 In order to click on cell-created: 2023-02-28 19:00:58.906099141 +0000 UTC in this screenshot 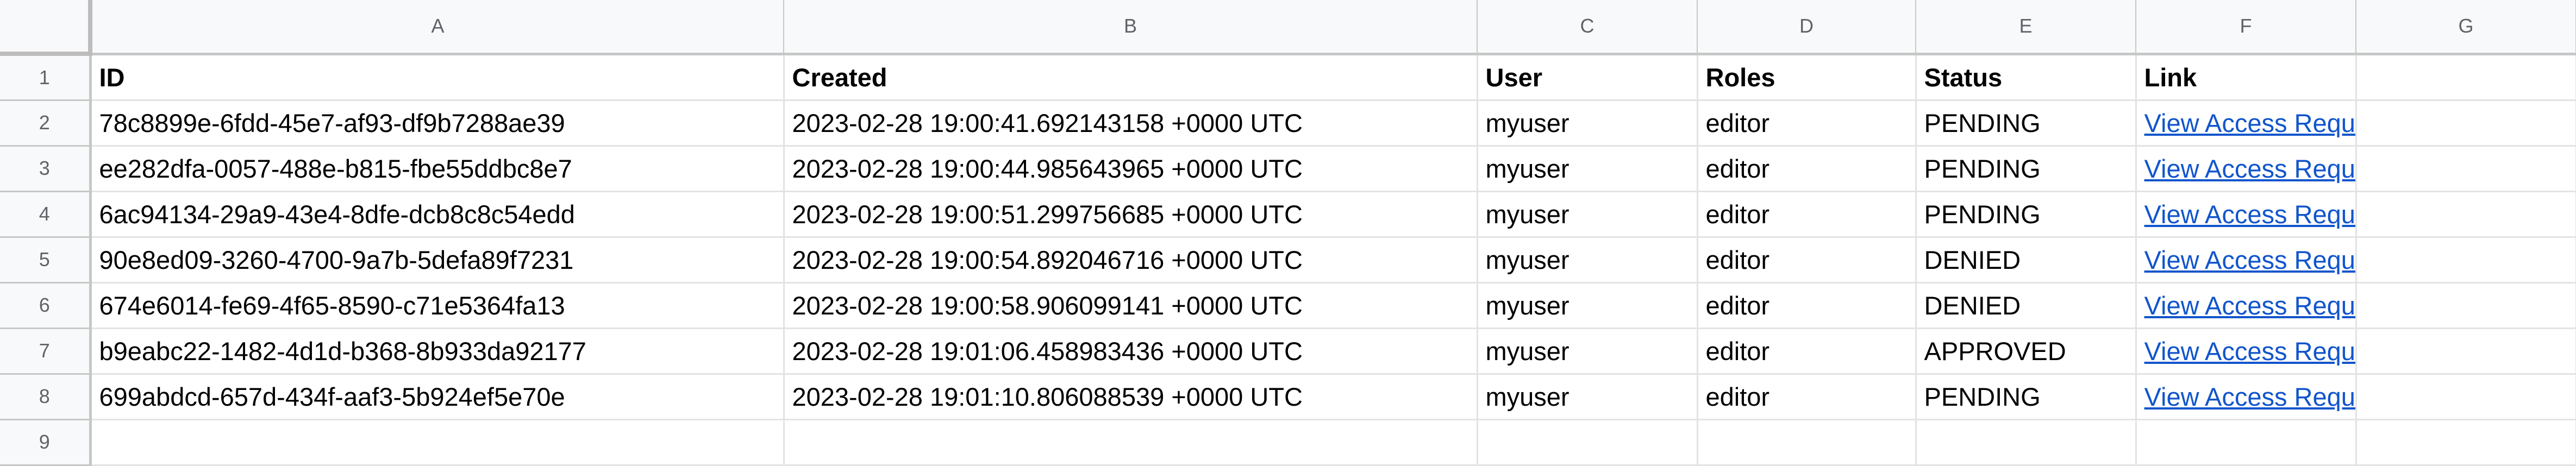, I will do `click(1131, 305)`.